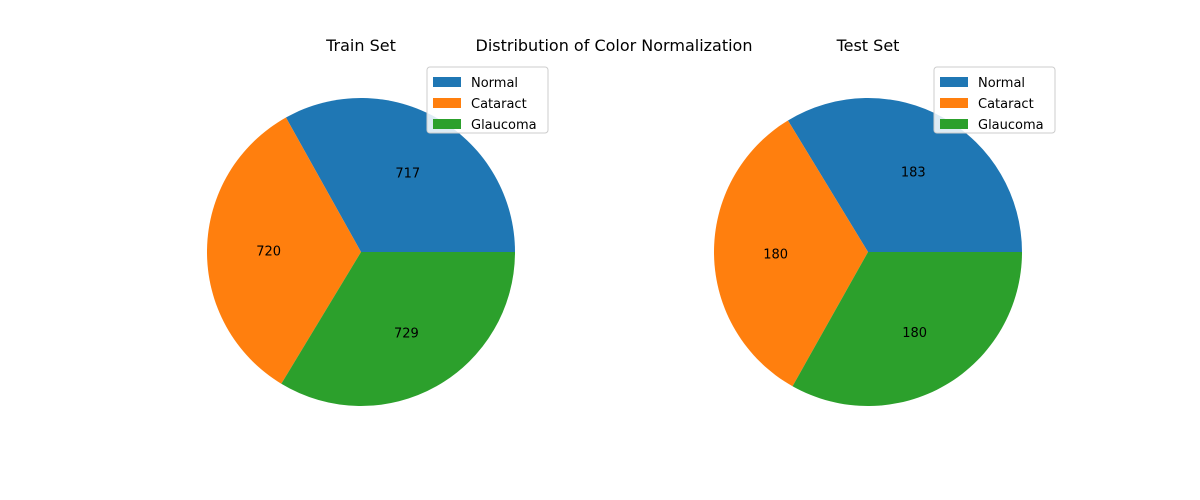  I want to click on pie-value-label: 717, so click(407, 173).